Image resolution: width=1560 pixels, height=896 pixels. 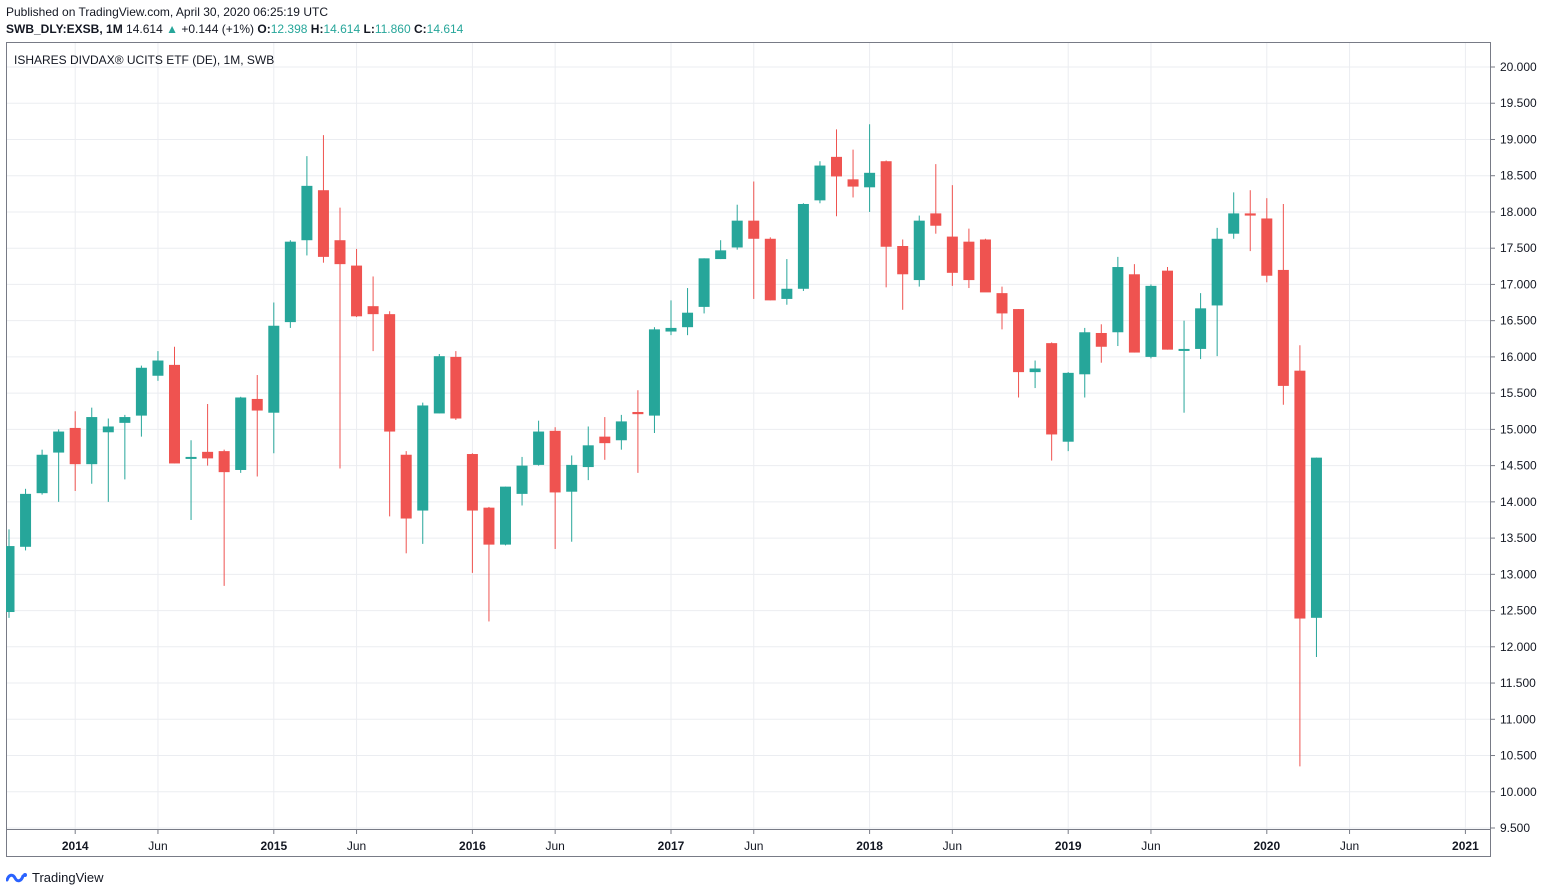 I want to click on low-label: L:, so click(x=369, y=29).